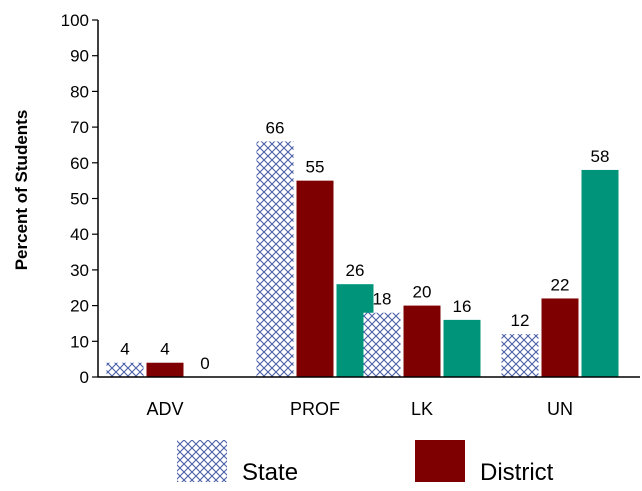 The image size is (642, 491). Describe the element at coordinates (79, 56) in the screenshot. I see `y-tick-label: 90` at that location.